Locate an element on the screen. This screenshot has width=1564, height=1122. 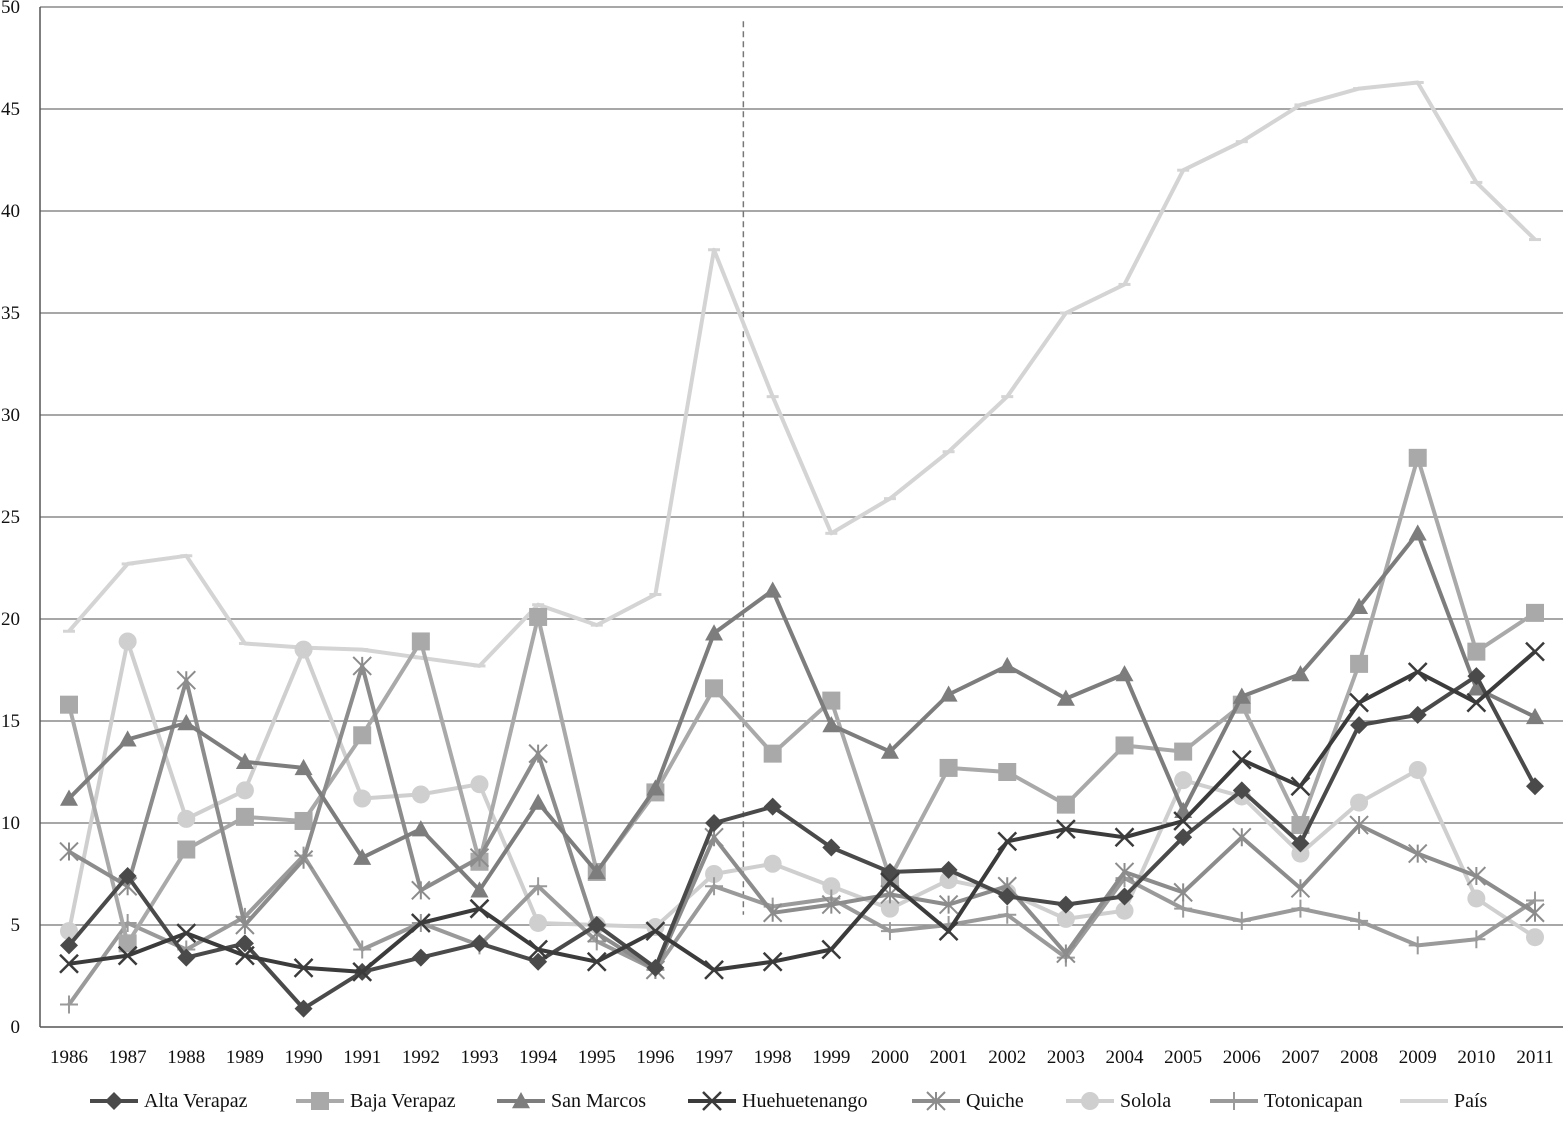
y-tick-label: 0 is located at coordinates (16, 1027).